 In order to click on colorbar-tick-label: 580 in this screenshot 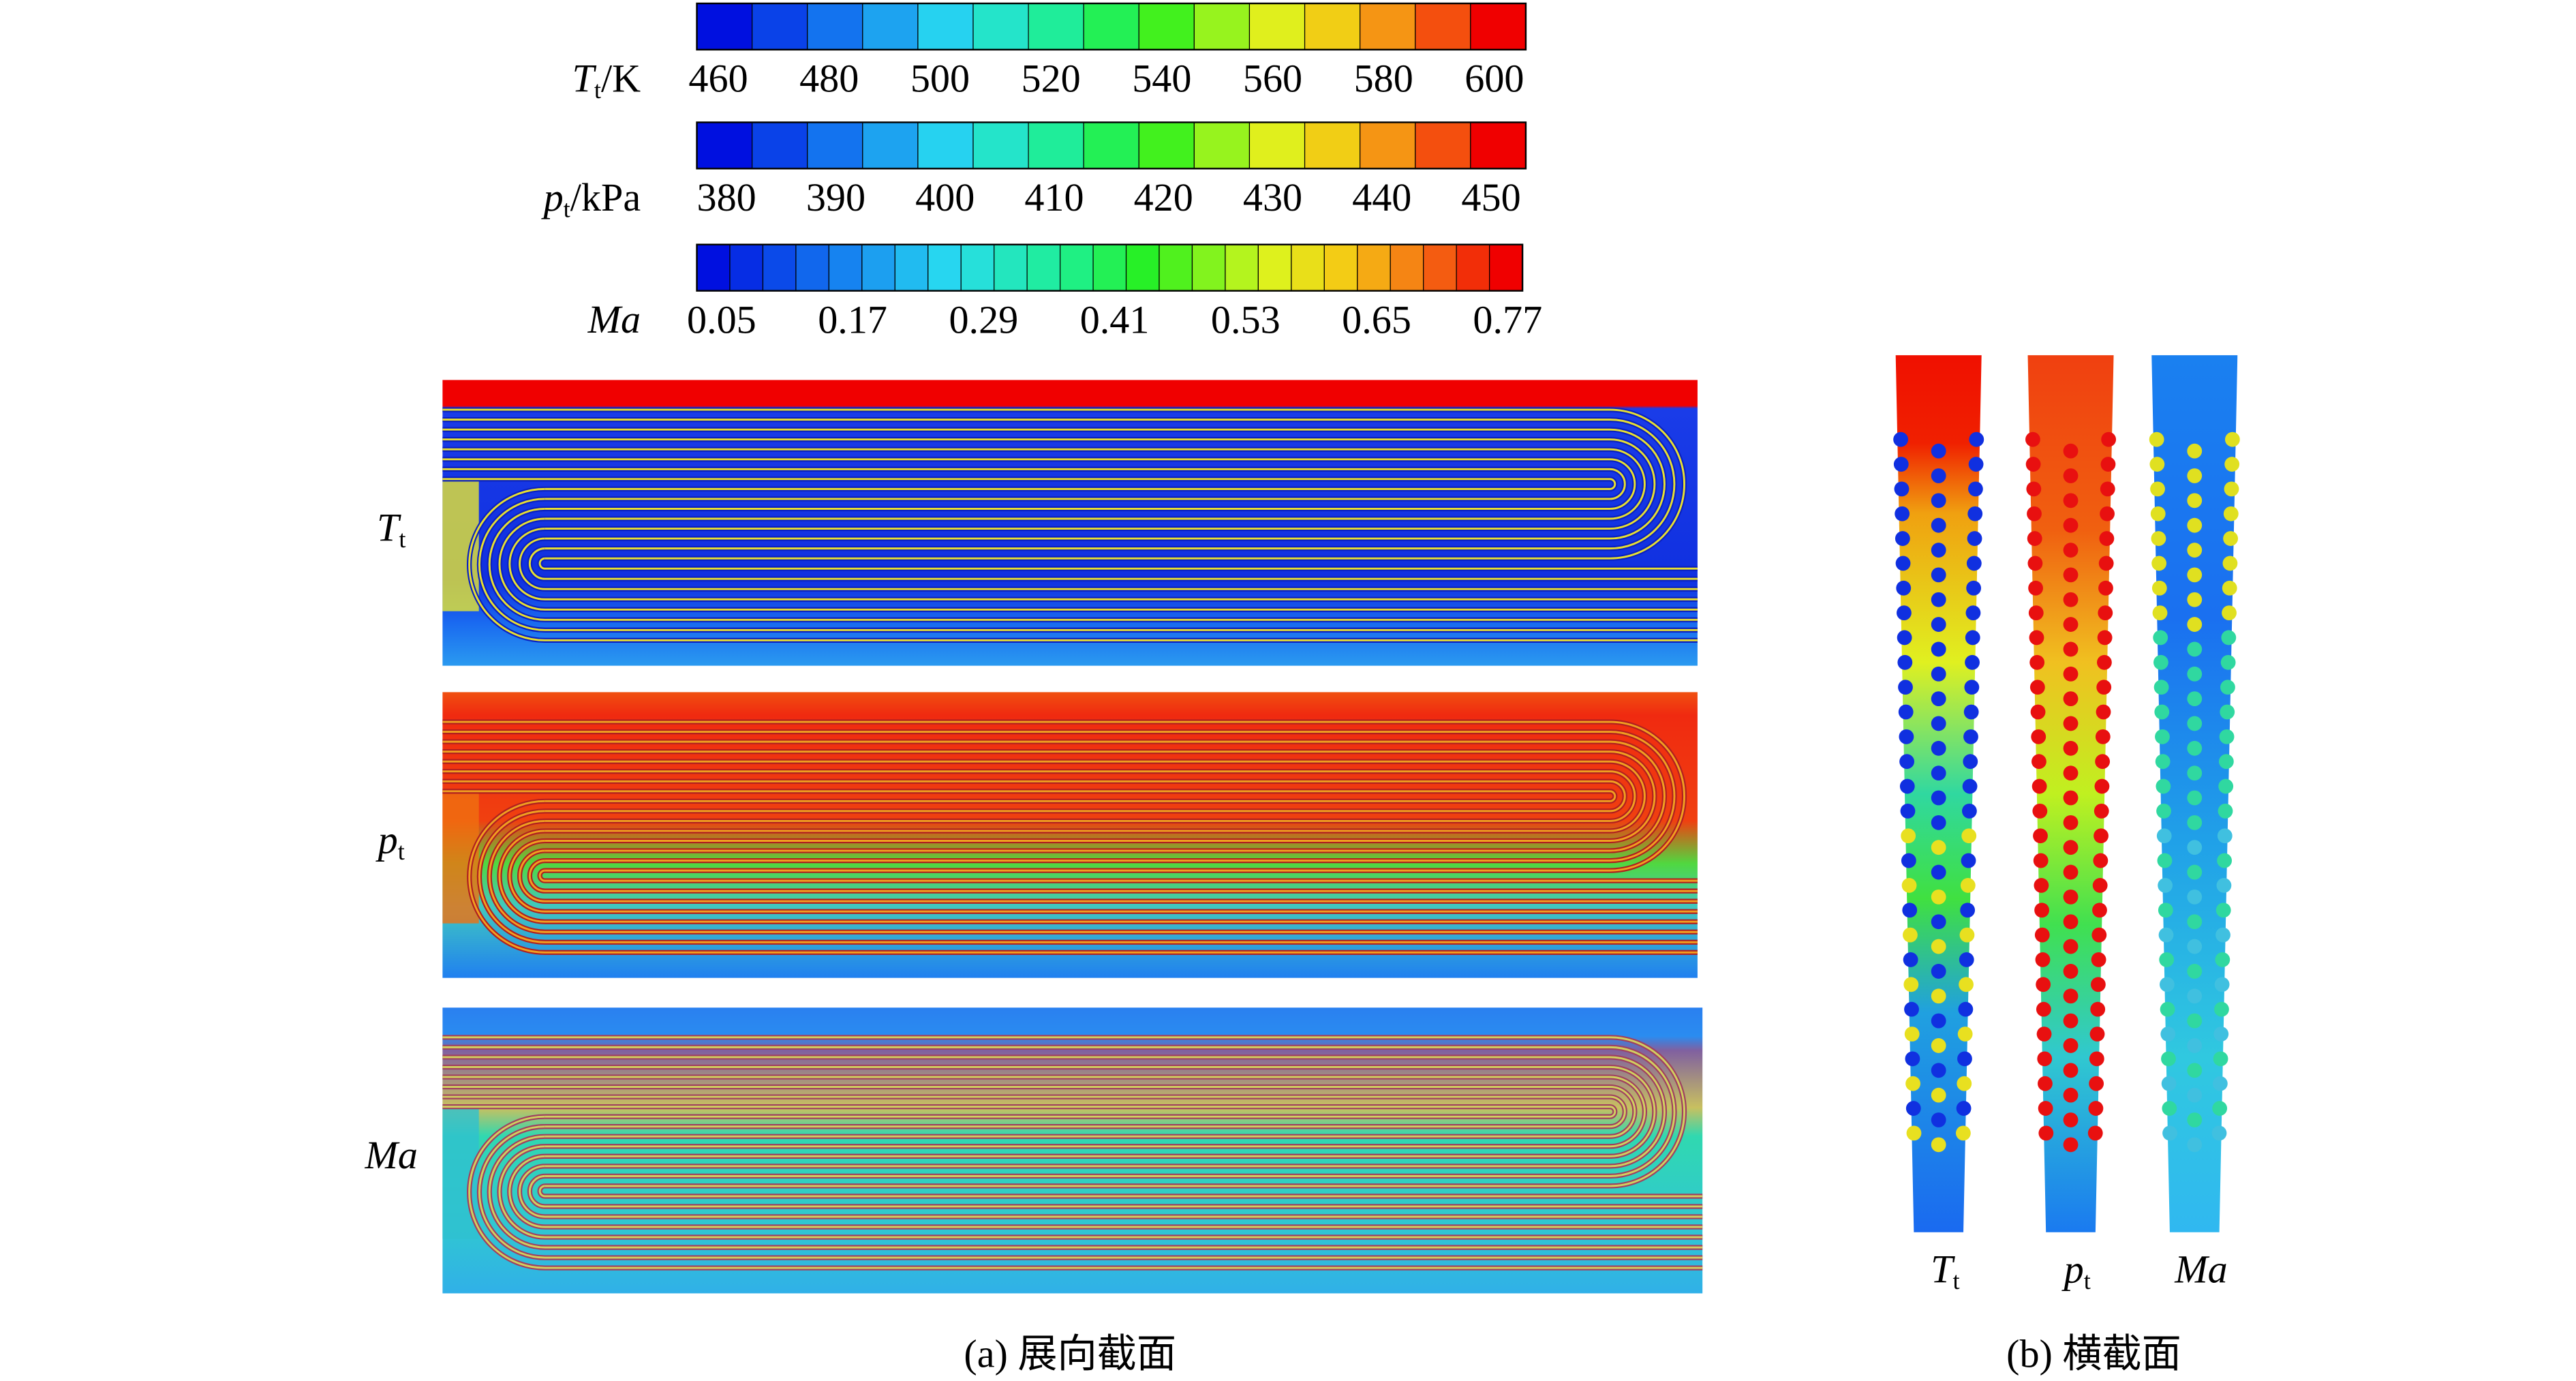, I will do `click(1383, 79)`.